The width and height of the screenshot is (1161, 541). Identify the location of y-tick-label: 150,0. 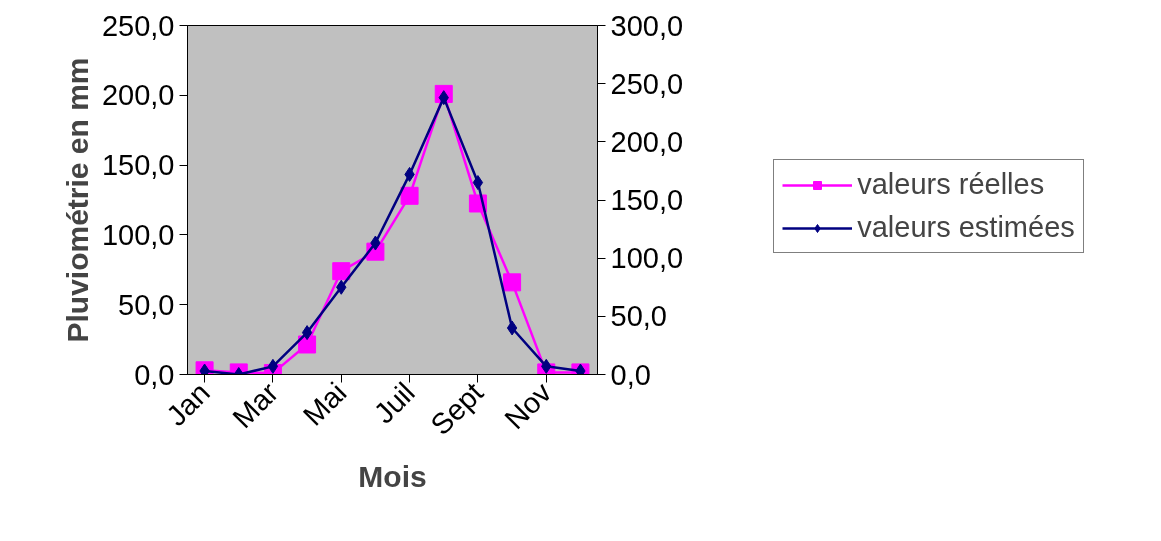
(138, 165).